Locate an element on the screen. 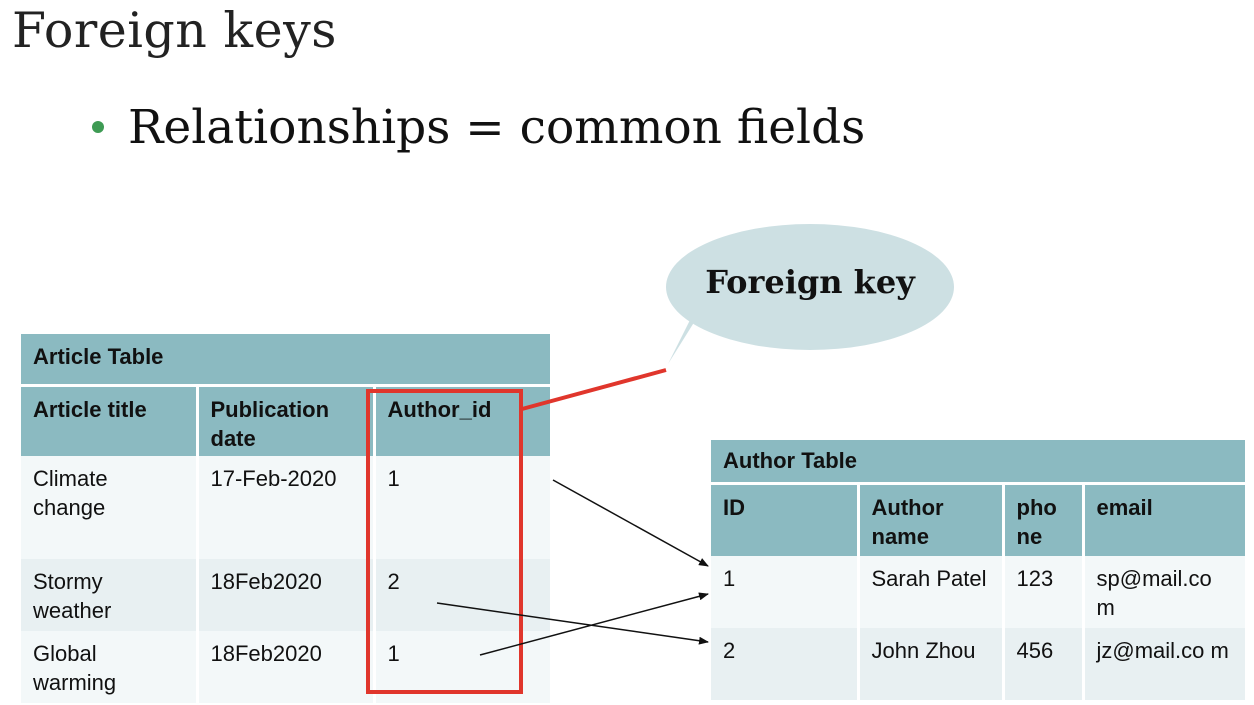  author-cell: sp@mail.co m is located at coordinates (1163, 591).